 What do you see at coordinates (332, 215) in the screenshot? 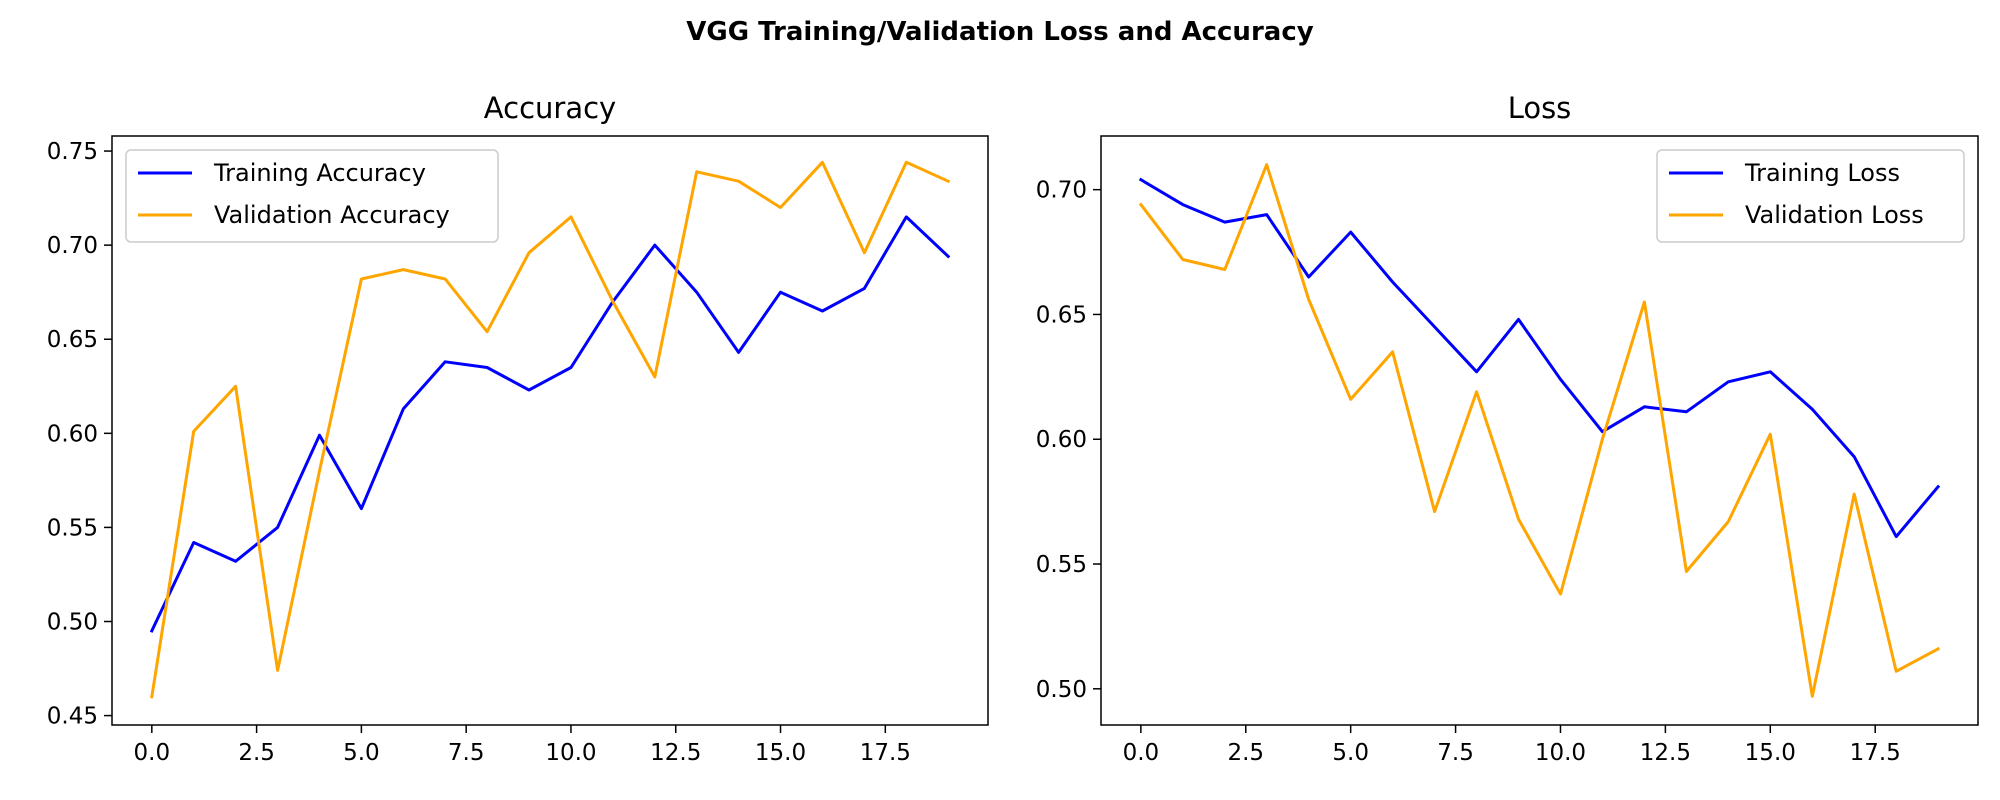
I see `legend-label: Validation Accuracy` at bounding box center [332, 215].